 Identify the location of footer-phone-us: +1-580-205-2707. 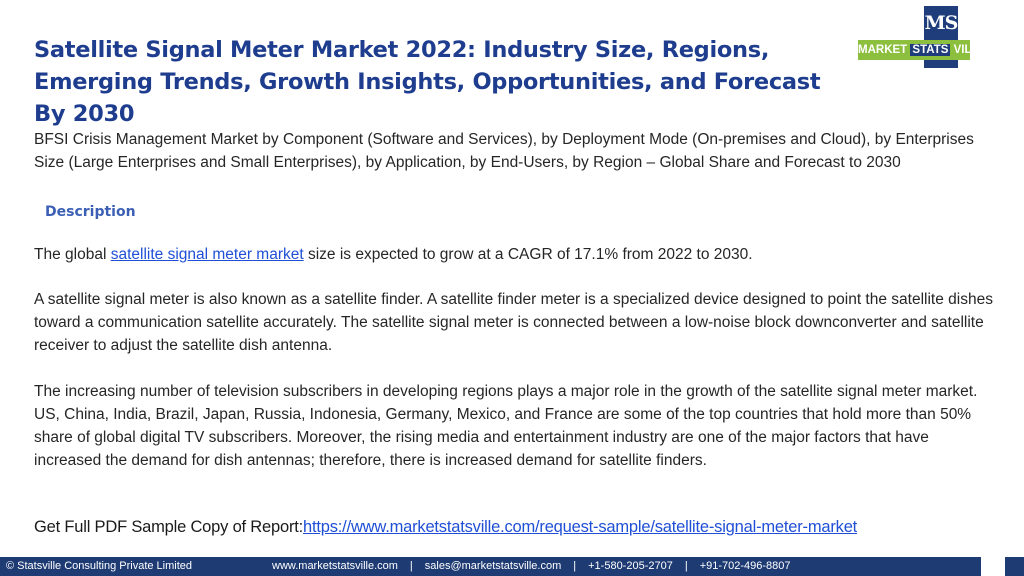
(630, 566).